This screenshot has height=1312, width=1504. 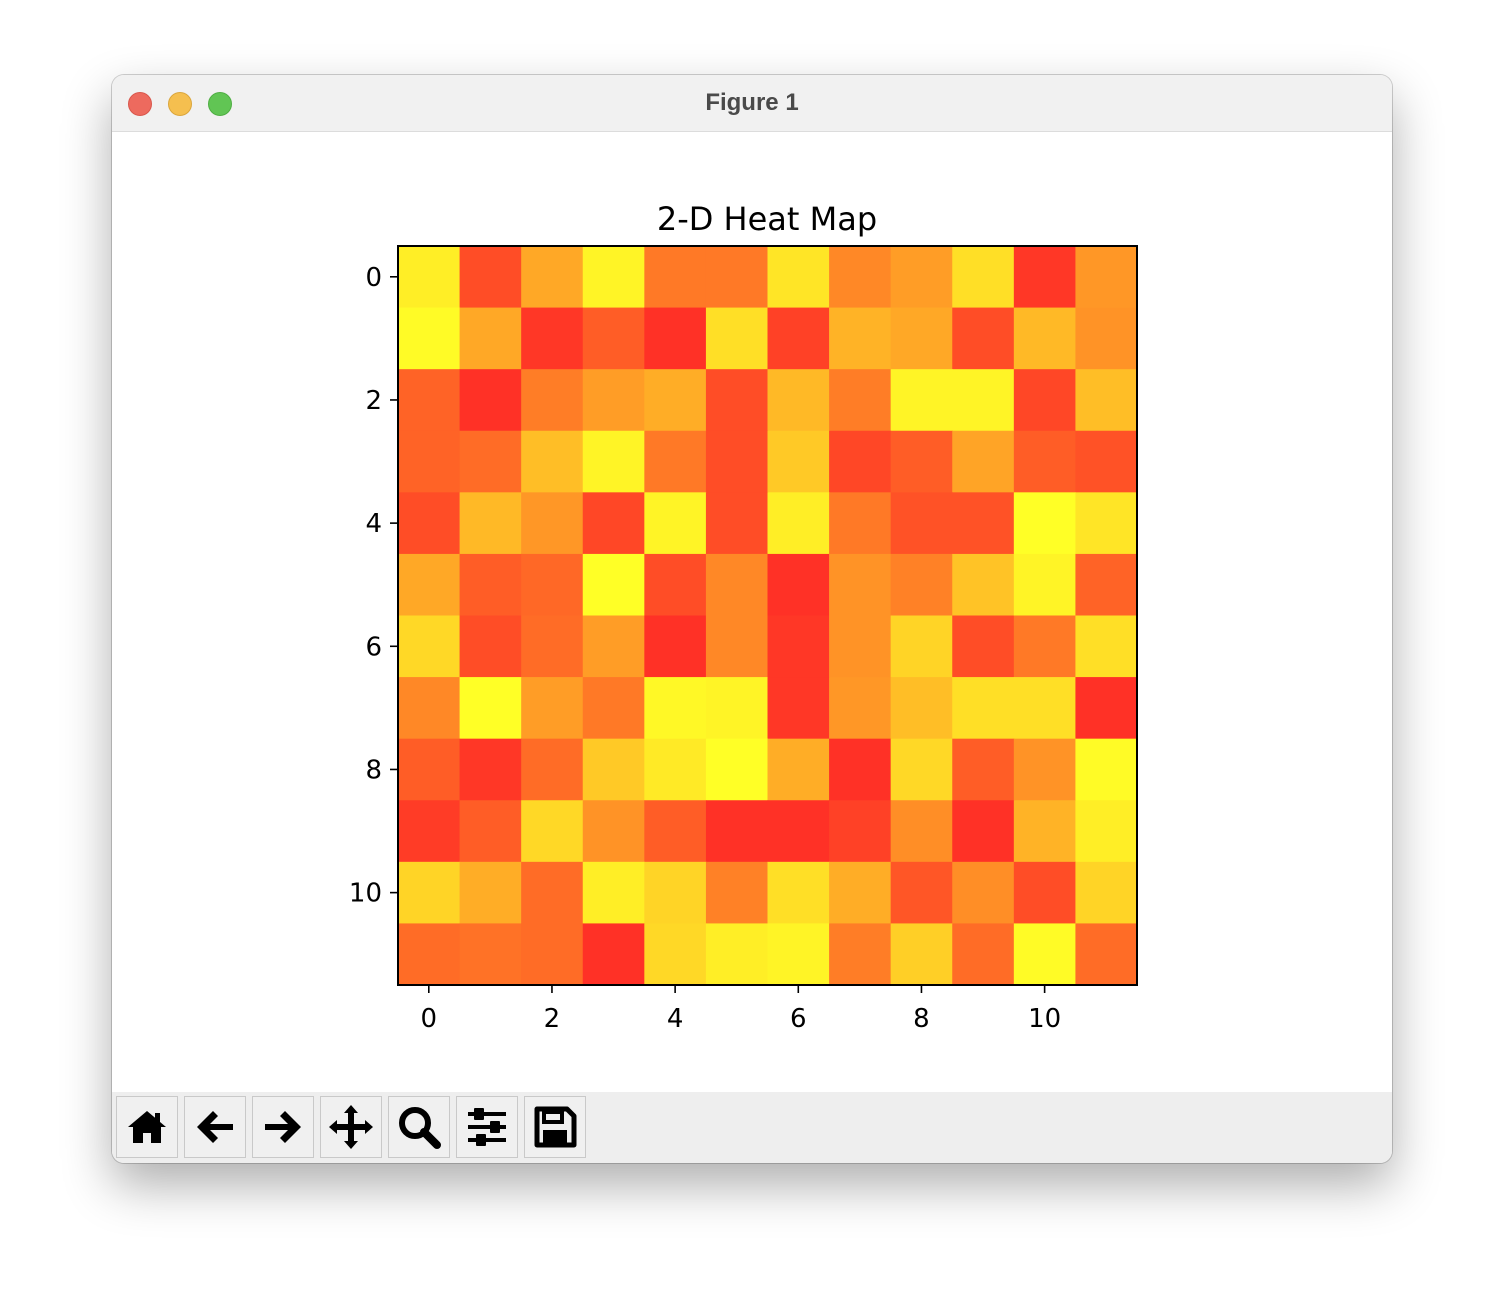 What do you see at coordinates (752, 102) in the screenshot?
I see `window-title: Figure 1` at bounding box center [752, 102].